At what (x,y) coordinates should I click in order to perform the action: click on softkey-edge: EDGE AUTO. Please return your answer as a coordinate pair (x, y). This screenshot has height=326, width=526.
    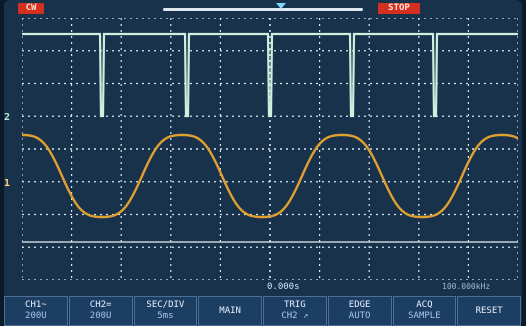
    Looking at the image, I should click on (359, 311).